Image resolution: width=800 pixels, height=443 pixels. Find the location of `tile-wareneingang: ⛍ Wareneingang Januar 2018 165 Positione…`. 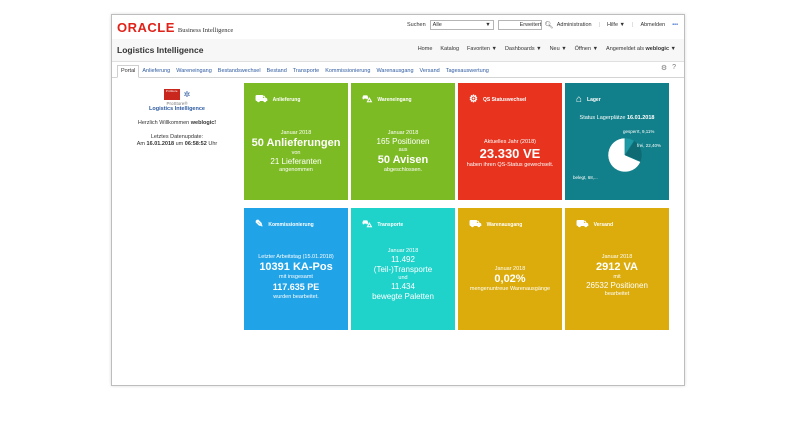

tile-wareneingang: ⛍ Wareneingang Januar 2018 165 Positione… is located at coordinates (403, 141).